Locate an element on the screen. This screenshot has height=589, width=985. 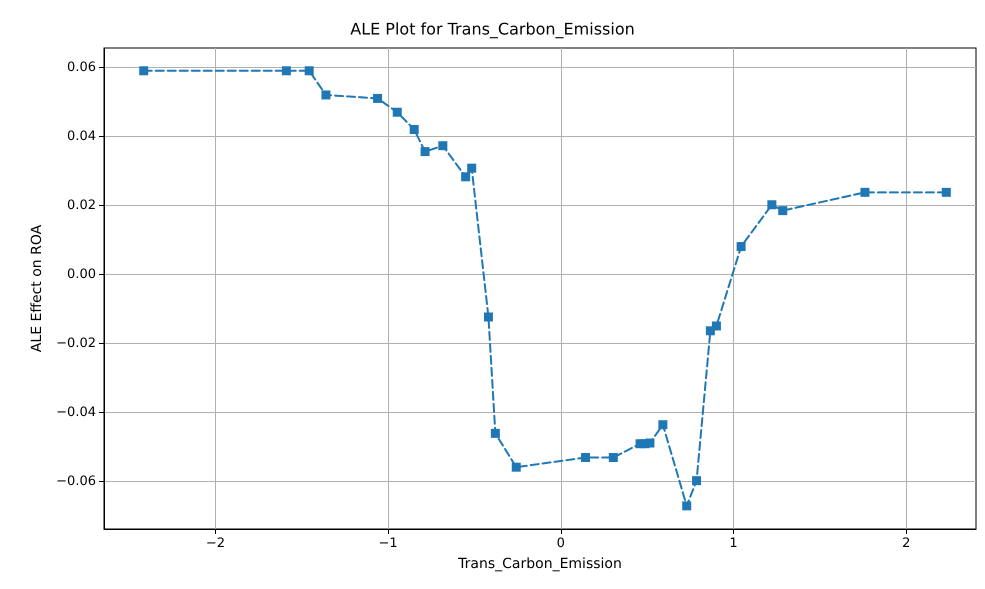
x-tick-label: 2 is located at coordinates (906, 543).